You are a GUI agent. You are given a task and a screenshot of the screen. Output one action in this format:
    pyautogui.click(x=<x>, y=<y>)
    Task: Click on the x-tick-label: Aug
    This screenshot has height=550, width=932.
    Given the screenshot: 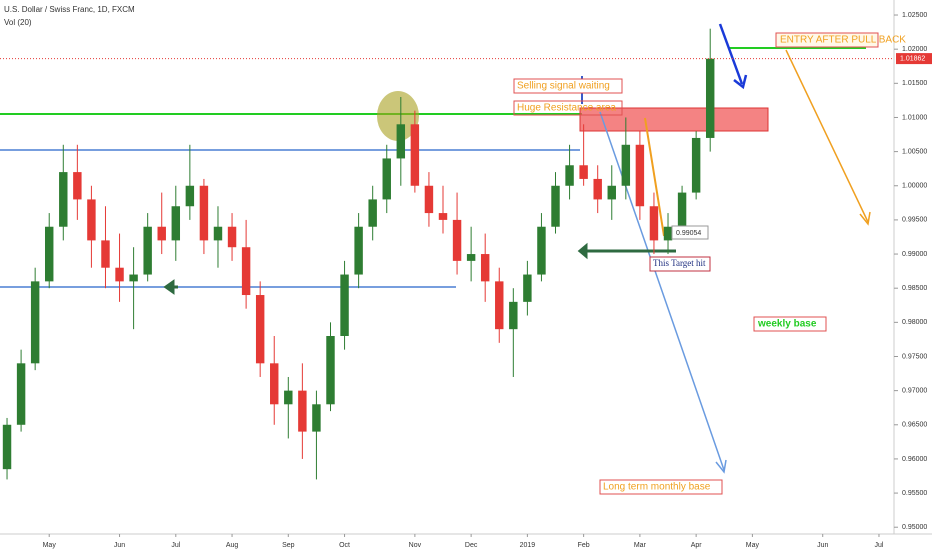 What is the action you would take?
    pyautogui.click(x=232, y=545)
    